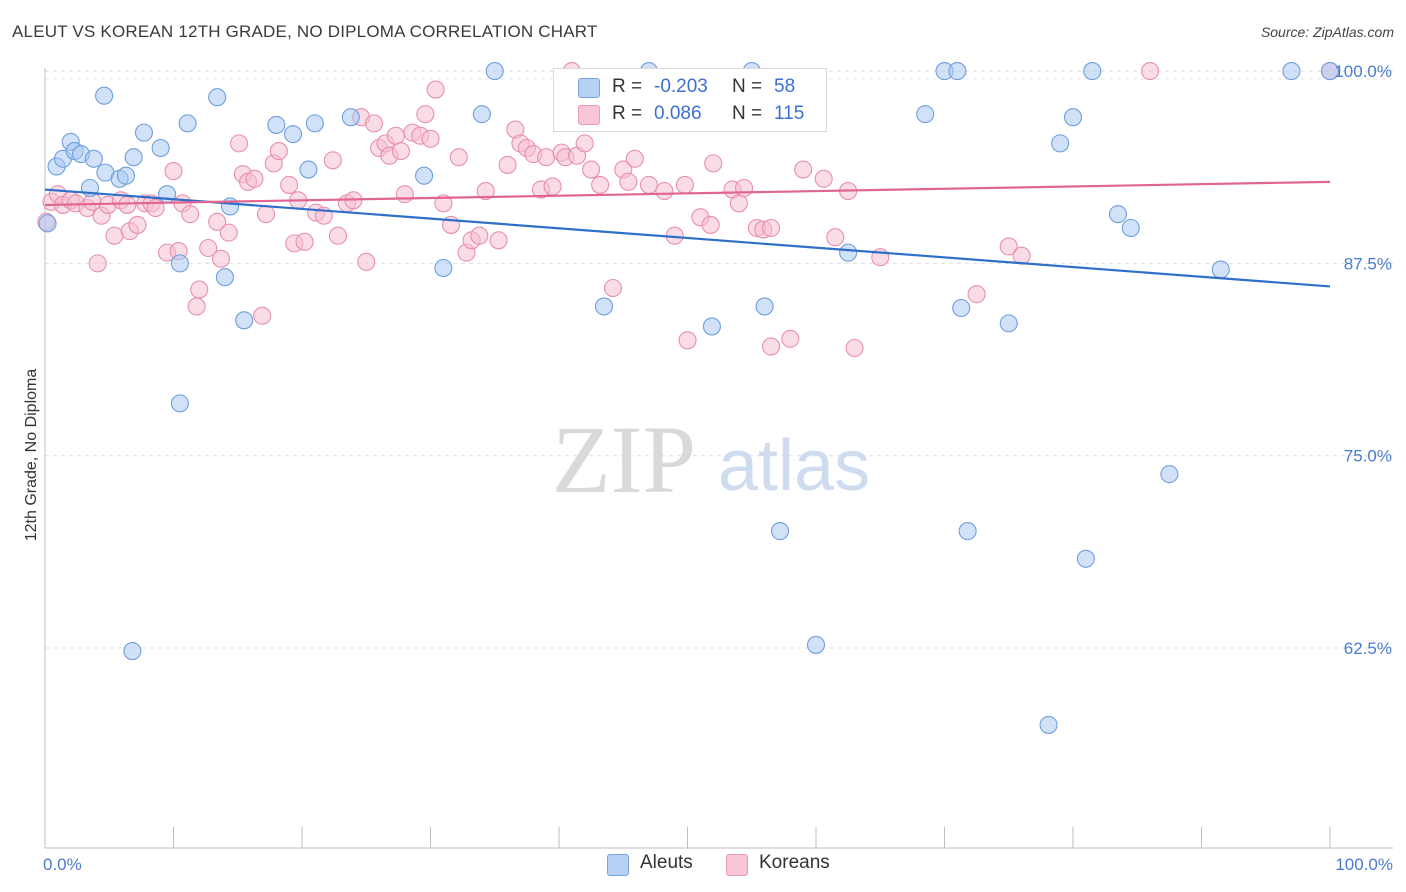 The height and width of the screenshot is (892, 1406). I want to click on trend-lines, so click(687, 234).